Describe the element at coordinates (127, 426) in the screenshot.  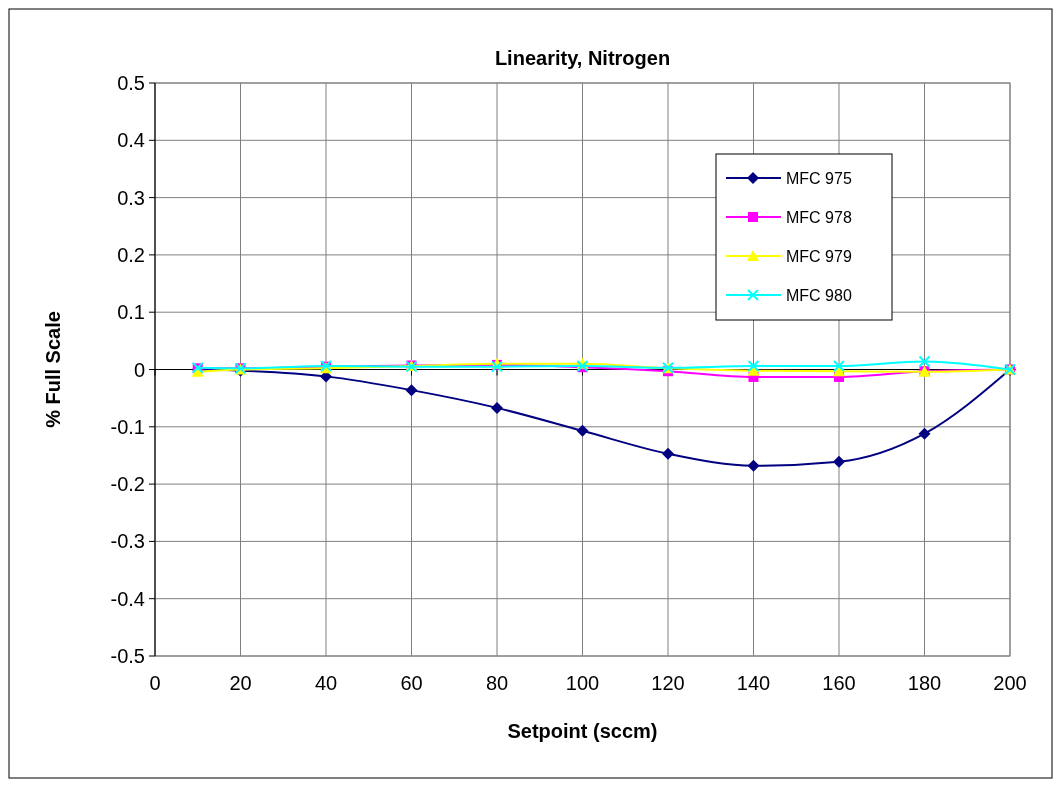
I see `y-tick-label: -0.1` at that location.